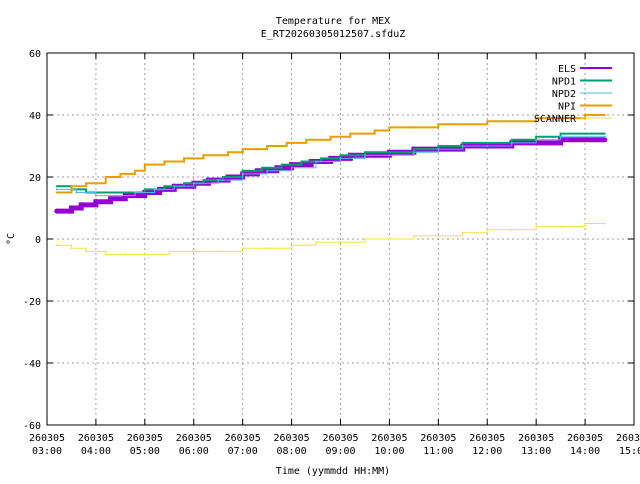  I want to click on x-tick-label-time: 03:00, so click(47, 451).